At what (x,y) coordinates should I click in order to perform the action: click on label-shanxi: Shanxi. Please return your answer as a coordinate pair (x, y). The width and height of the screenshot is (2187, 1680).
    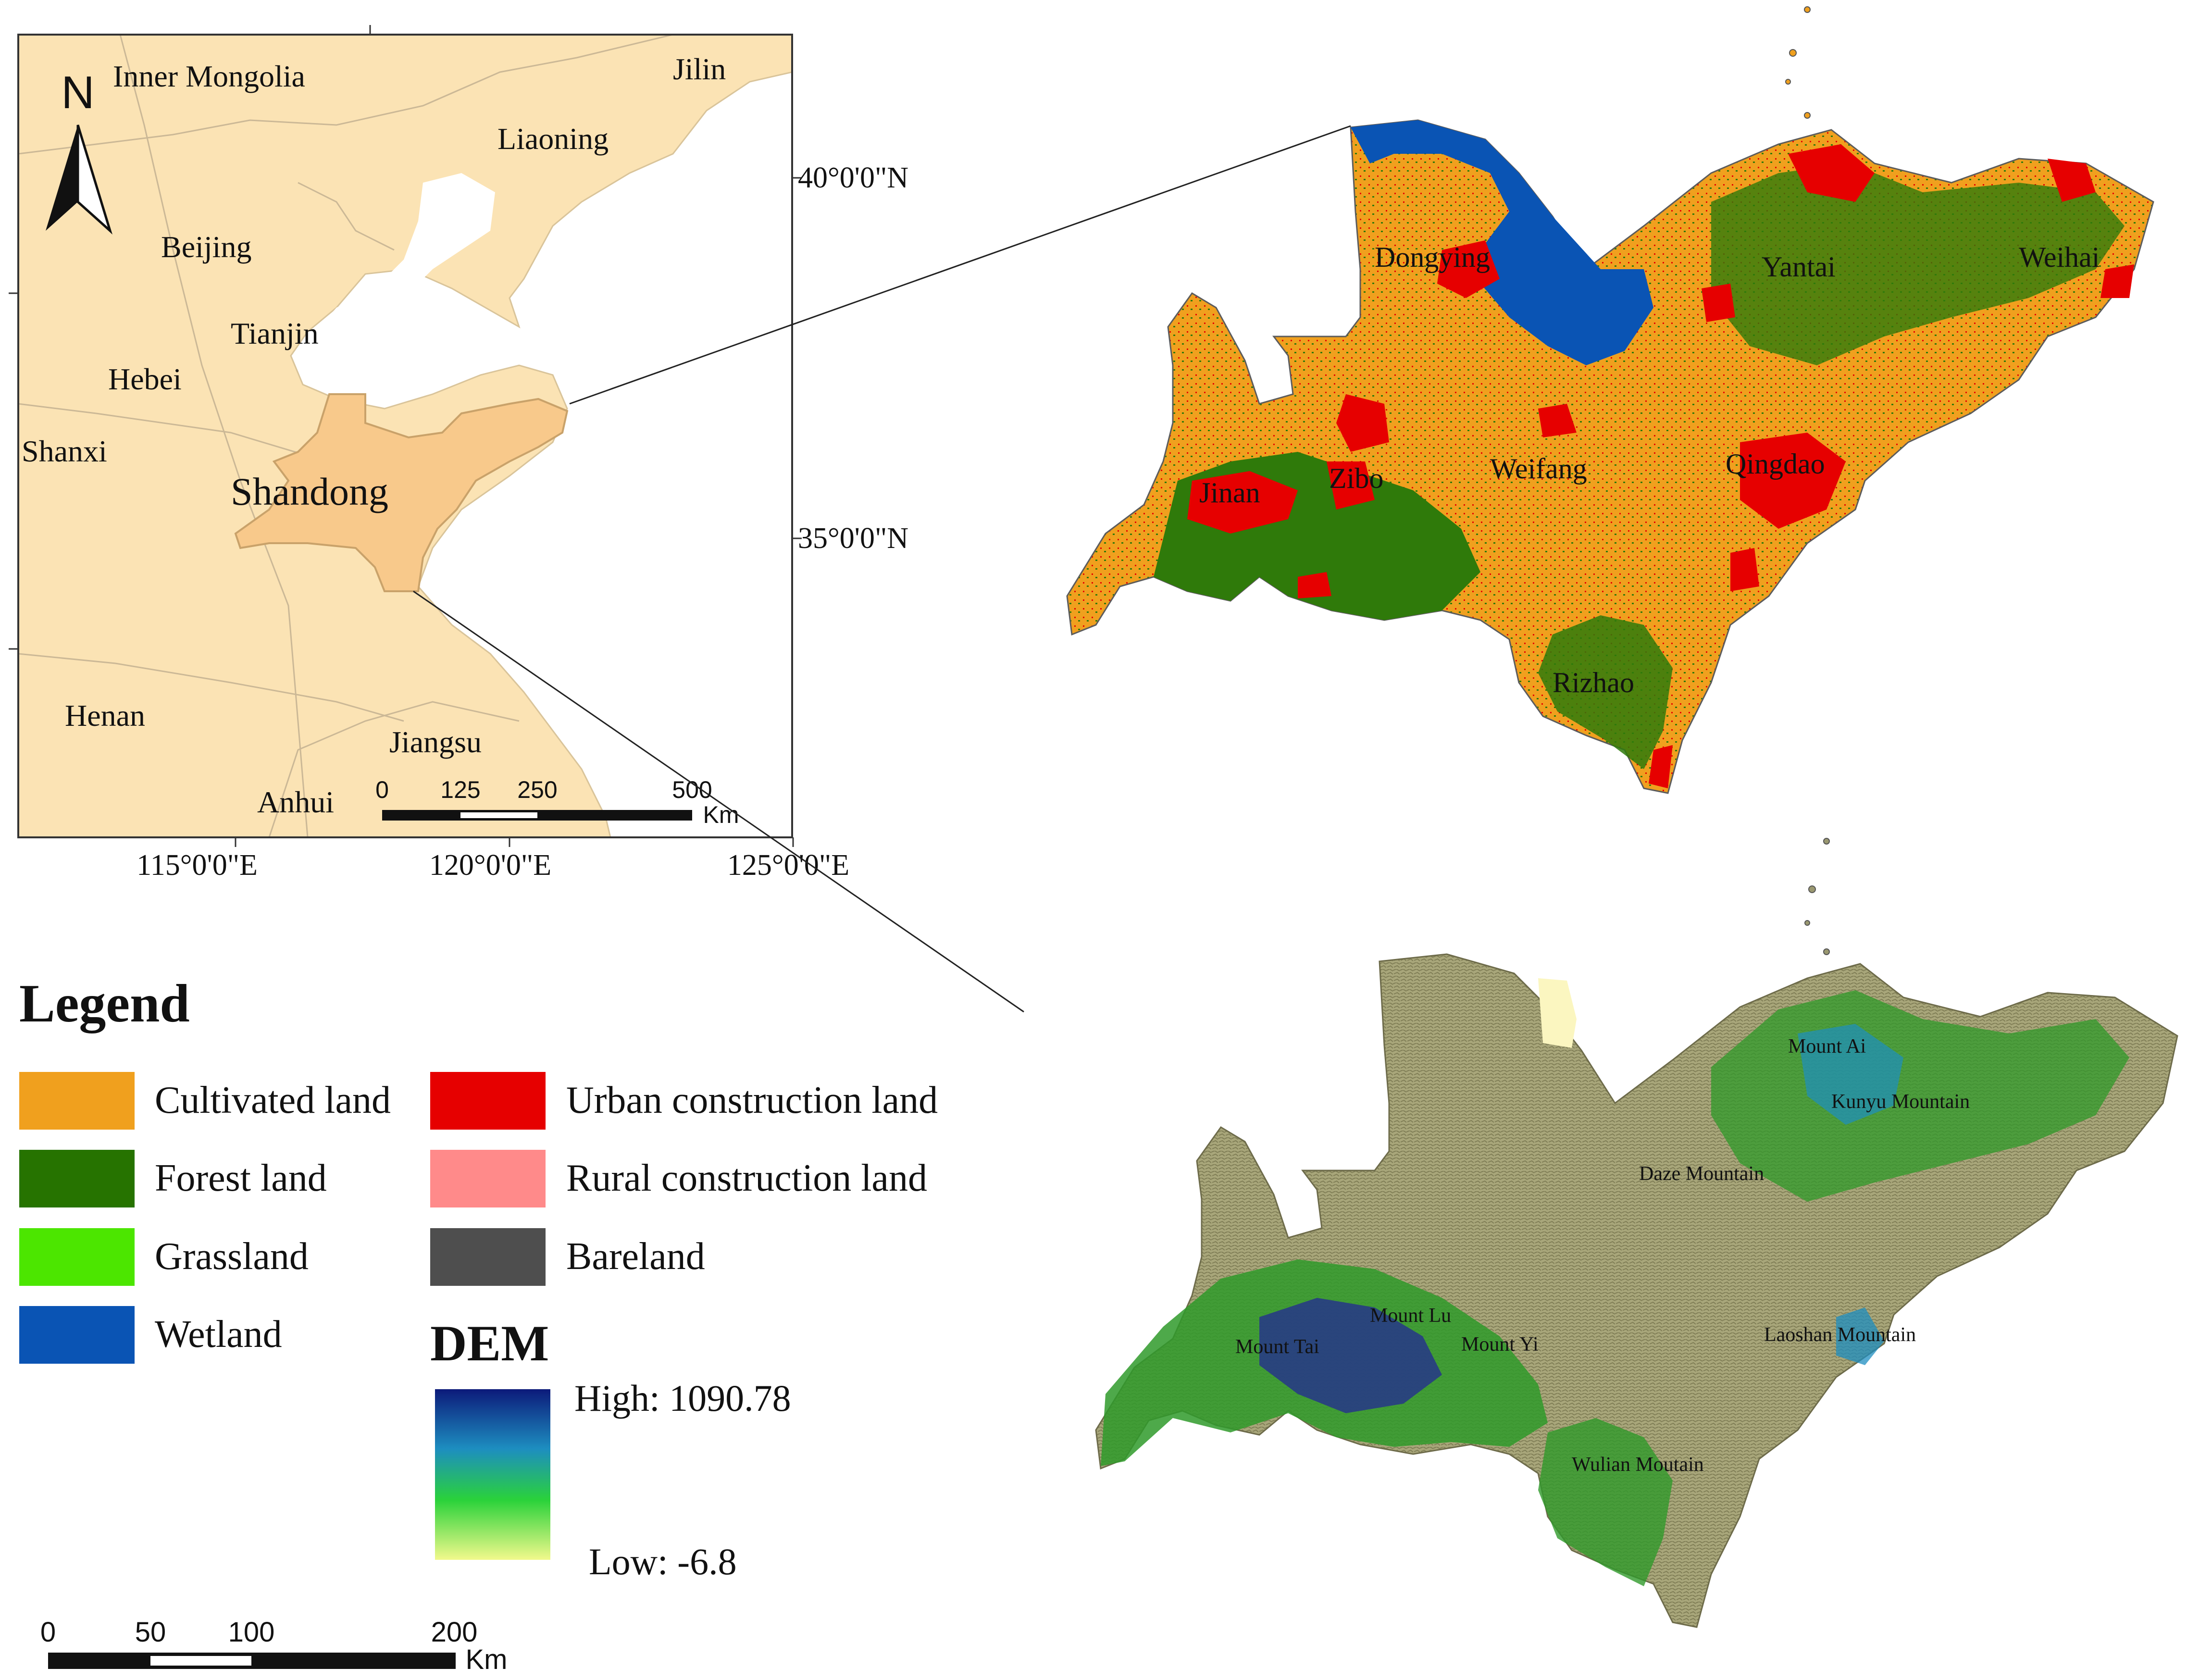
    Looking at the image, I should click on (64, 451).